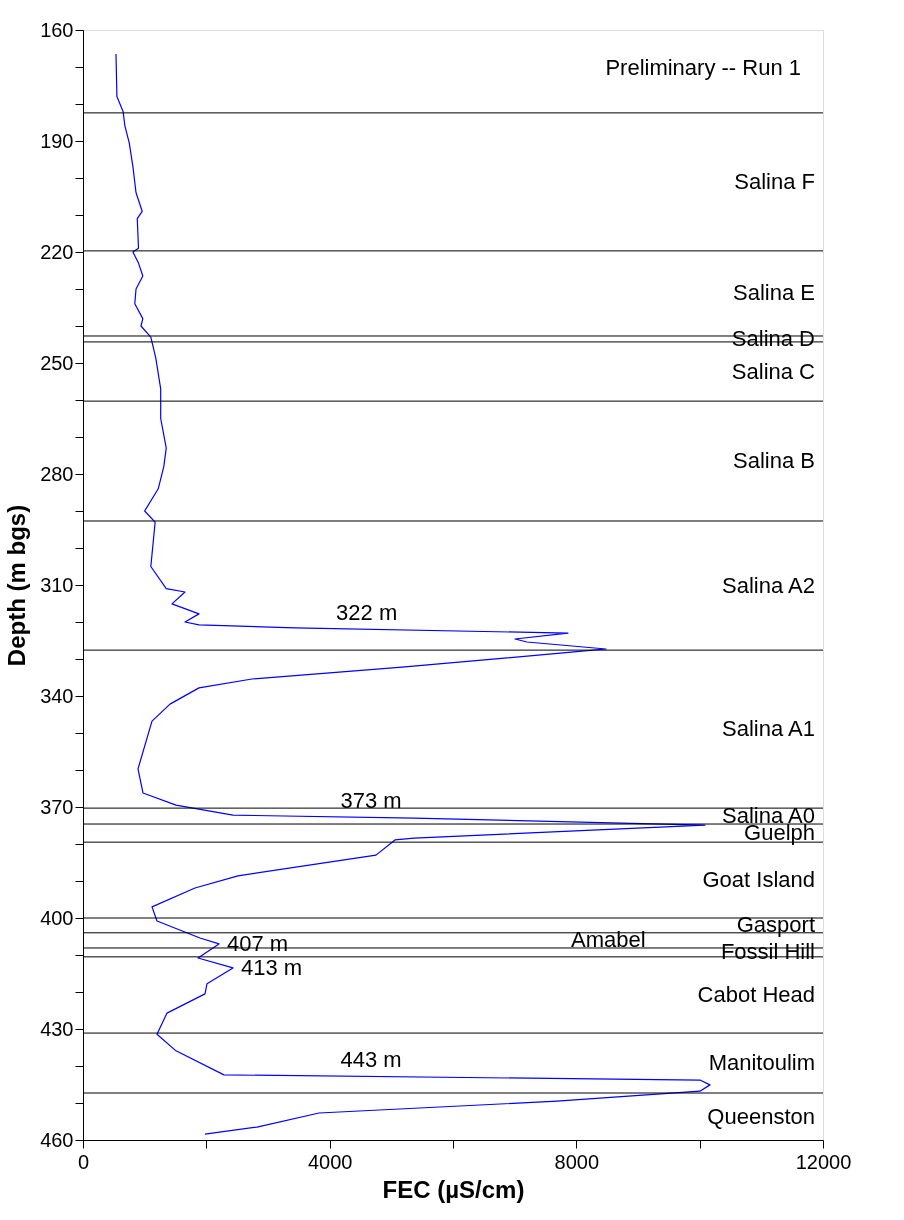 The width and height of the screenshot is (904, 1220). I want to click on ref-line-label: Salina A1, so click(768, 729).